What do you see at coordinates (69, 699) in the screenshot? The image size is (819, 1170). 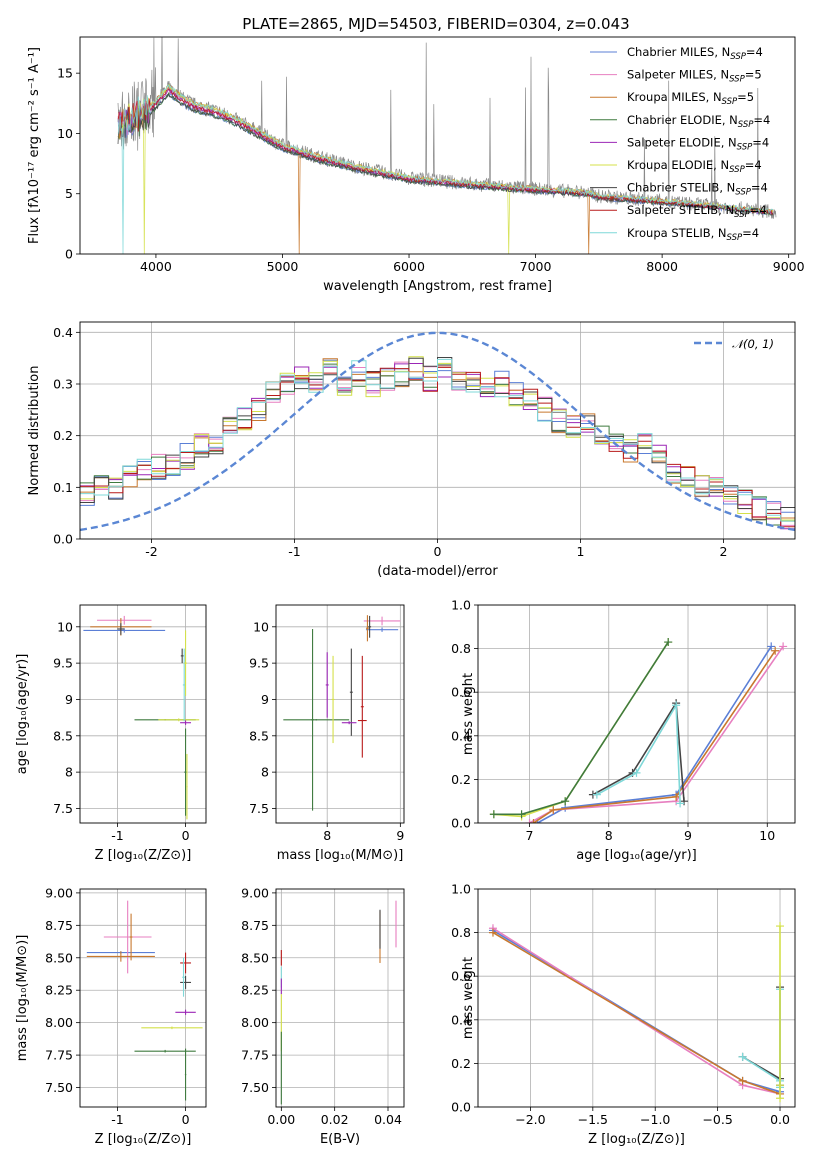 I see `y-tick-label: 9` at bounding box center [69, 699].